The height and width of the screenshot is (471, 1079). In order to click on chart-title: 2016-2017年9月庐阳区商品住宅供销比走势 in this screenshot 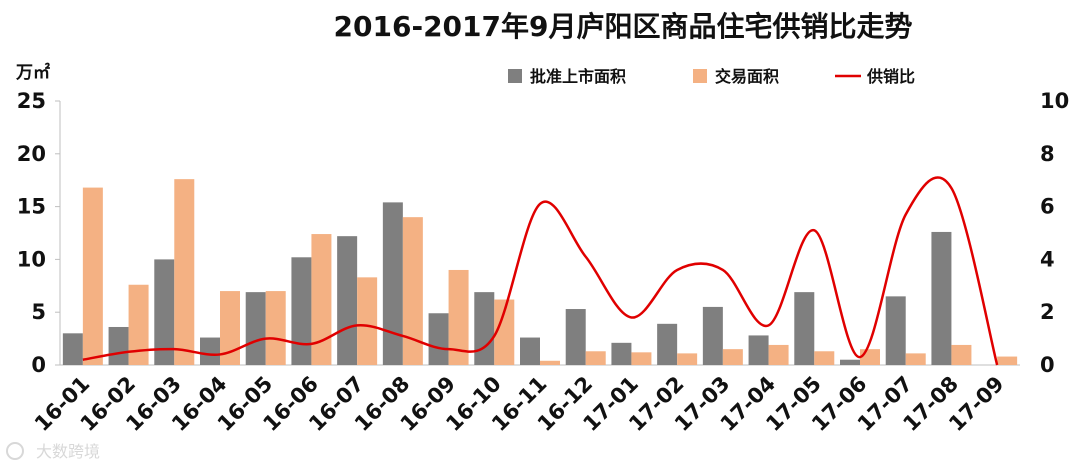, I will do `click(623, 26)`.